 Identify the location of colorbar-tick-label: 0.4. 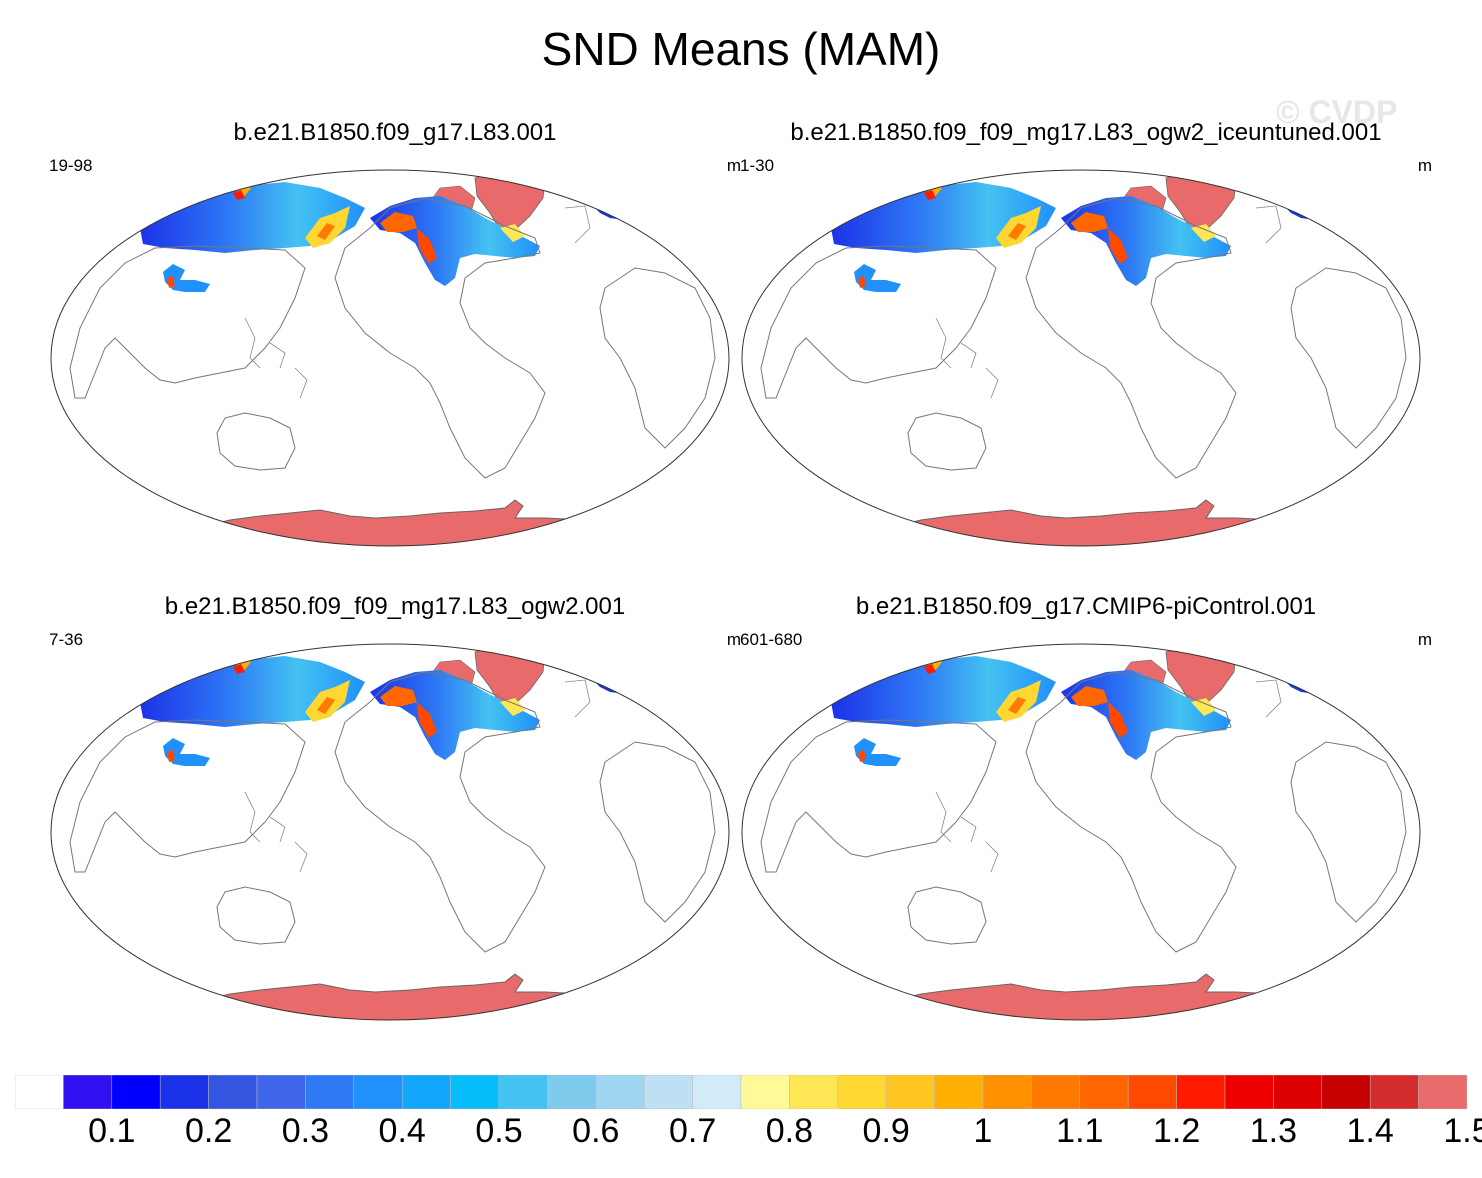
(402, 1131).